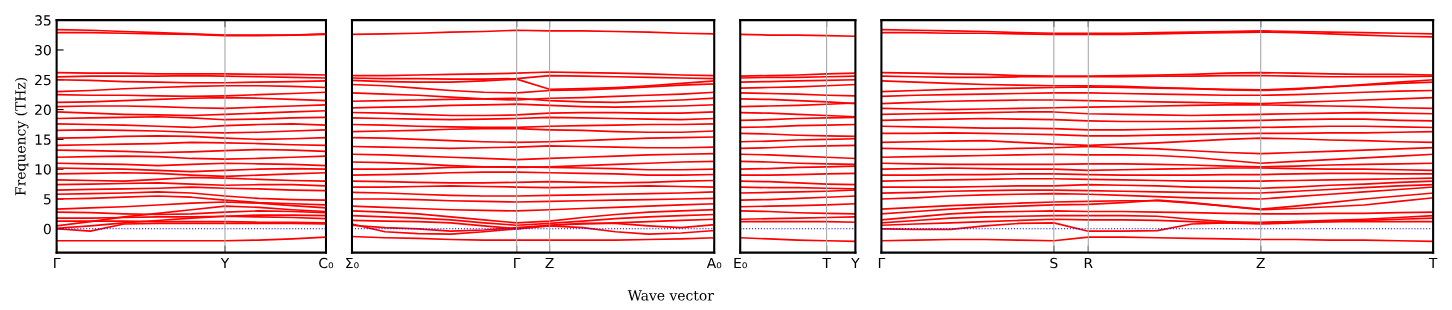 The image size is (1452, 310). What do you see at coordinates (43, 50) in the screenshot?
I see `y-tick-label: 30` at bounding box center [43, 50].